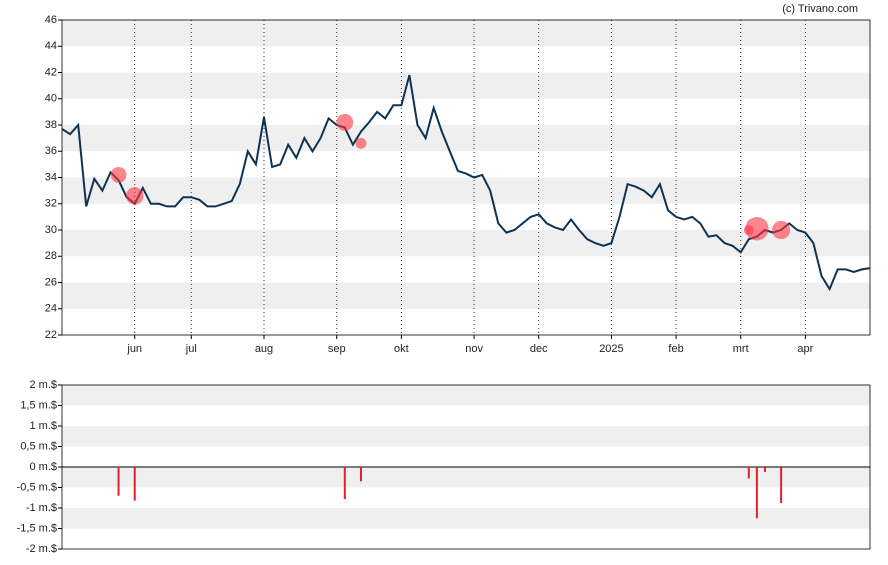 This screenshot has height=565, width=888. Describe the element at coordinates (539, 349) in the screenshot. I see `x-tick-label: dec` at that location.